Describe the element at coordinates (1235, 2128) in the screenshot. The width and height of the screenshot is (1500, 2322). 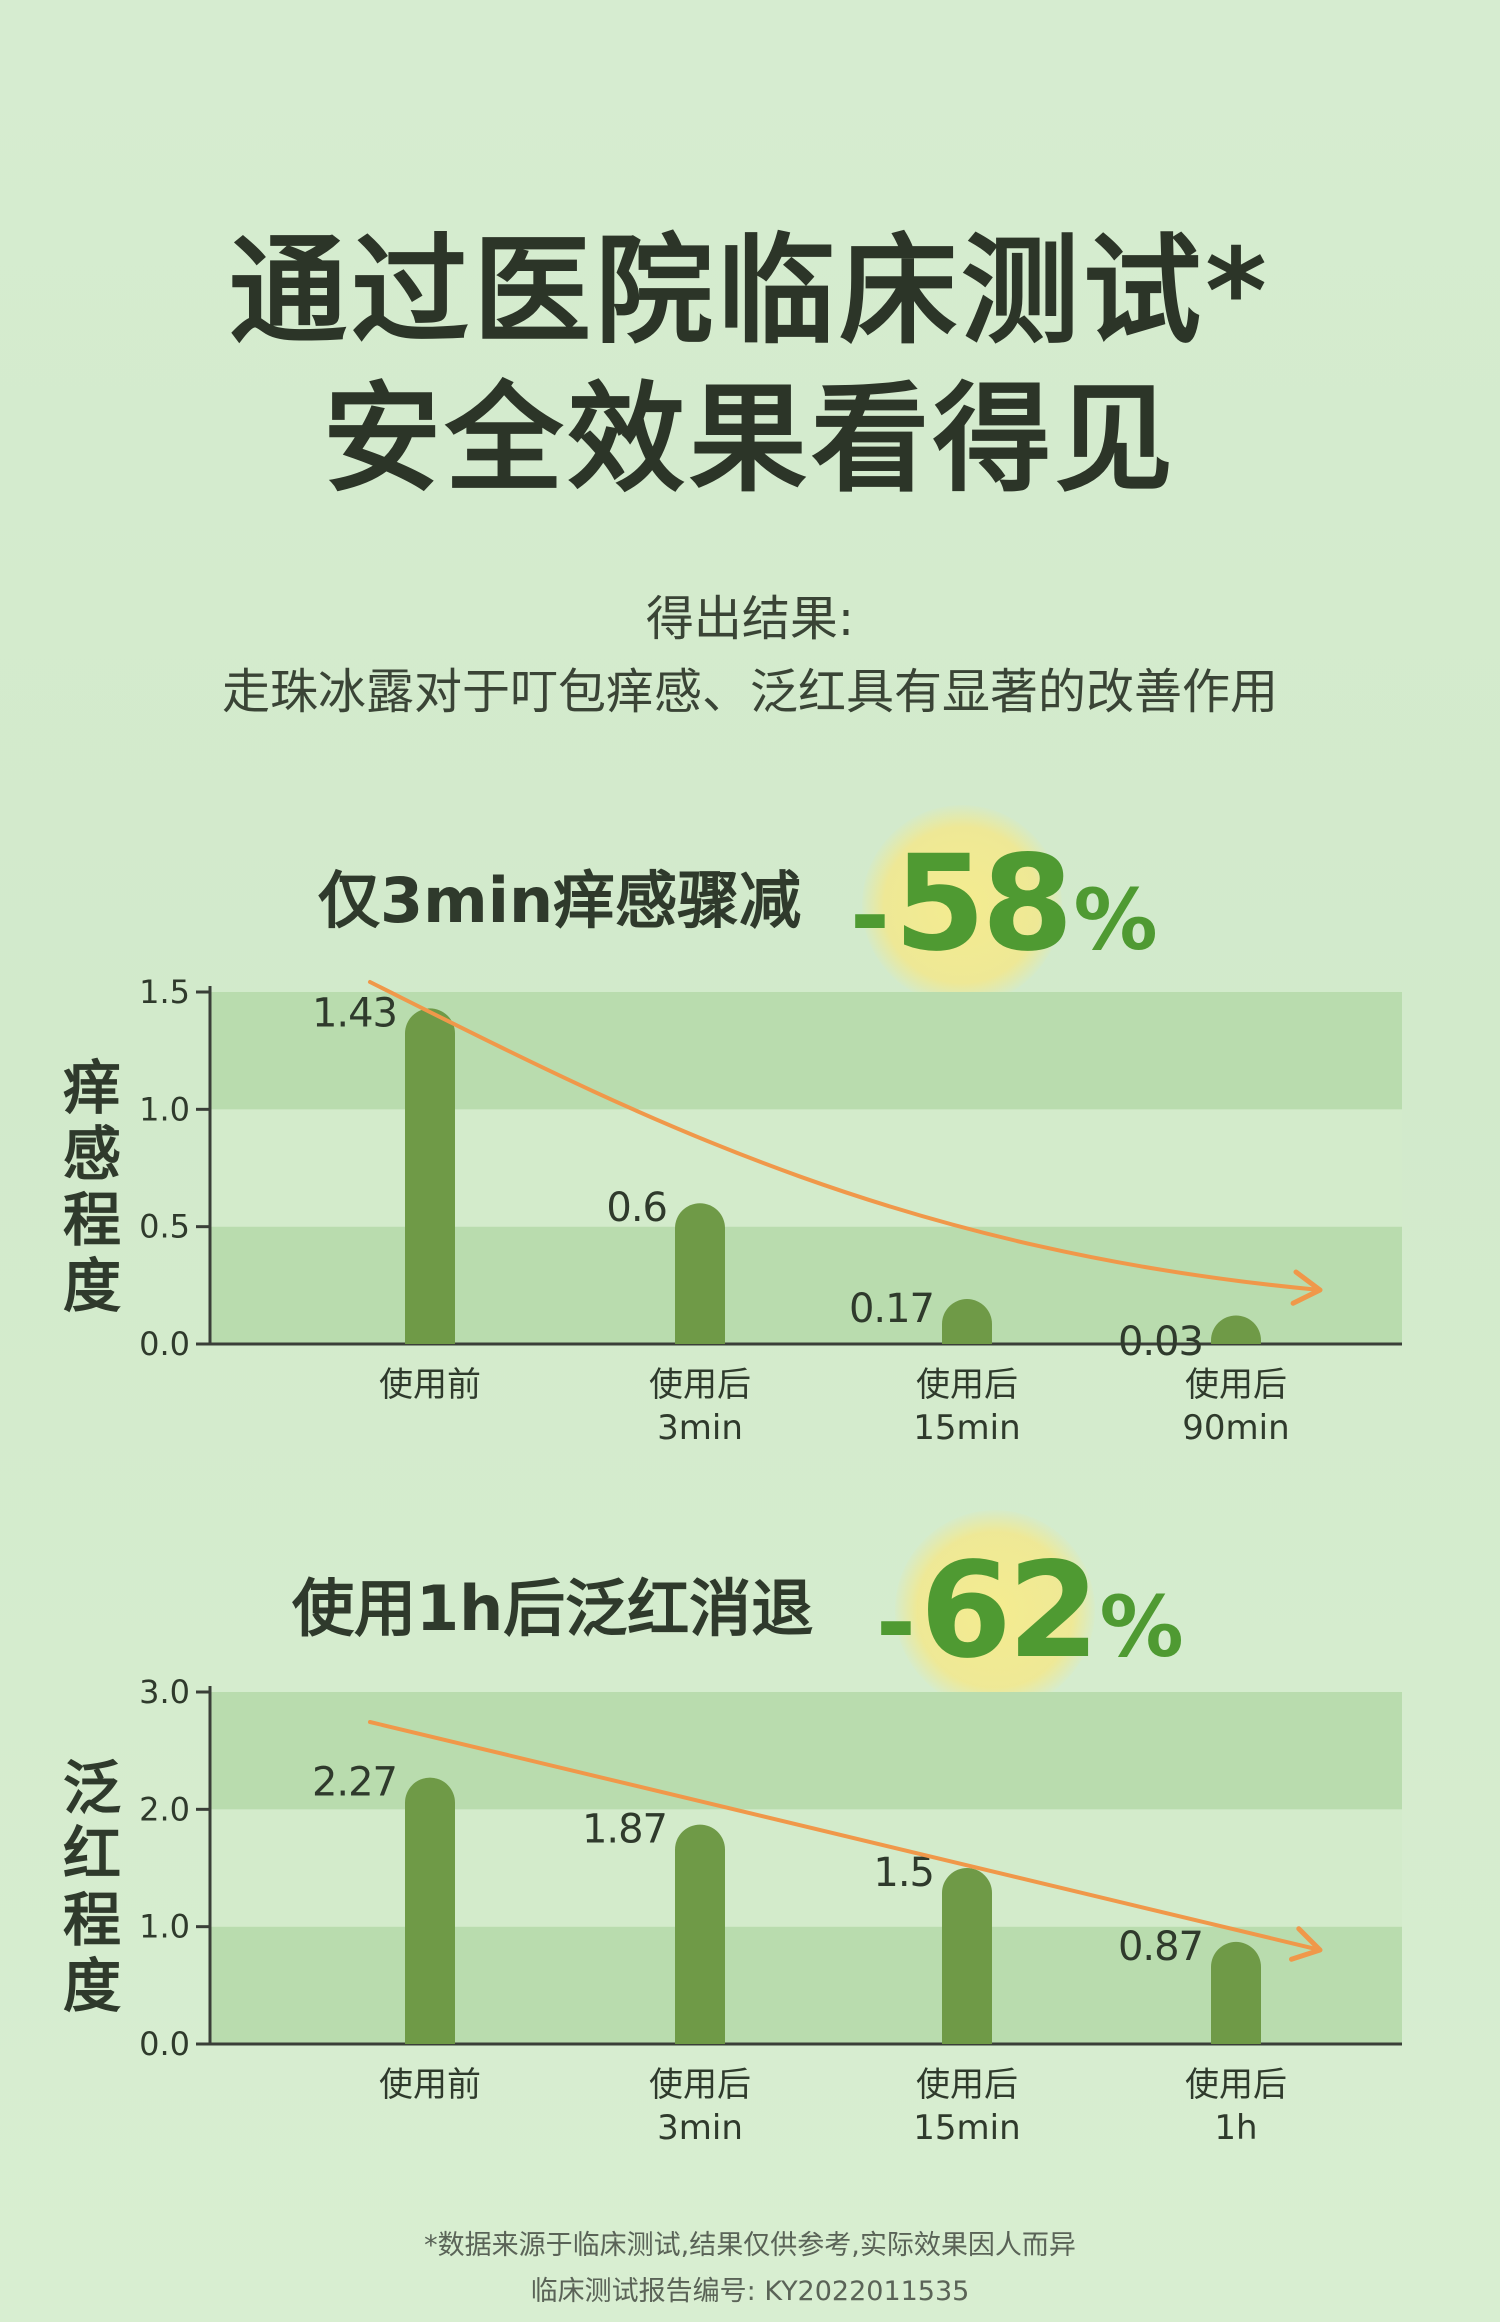
I see `x-category-label: 1h` at that location.